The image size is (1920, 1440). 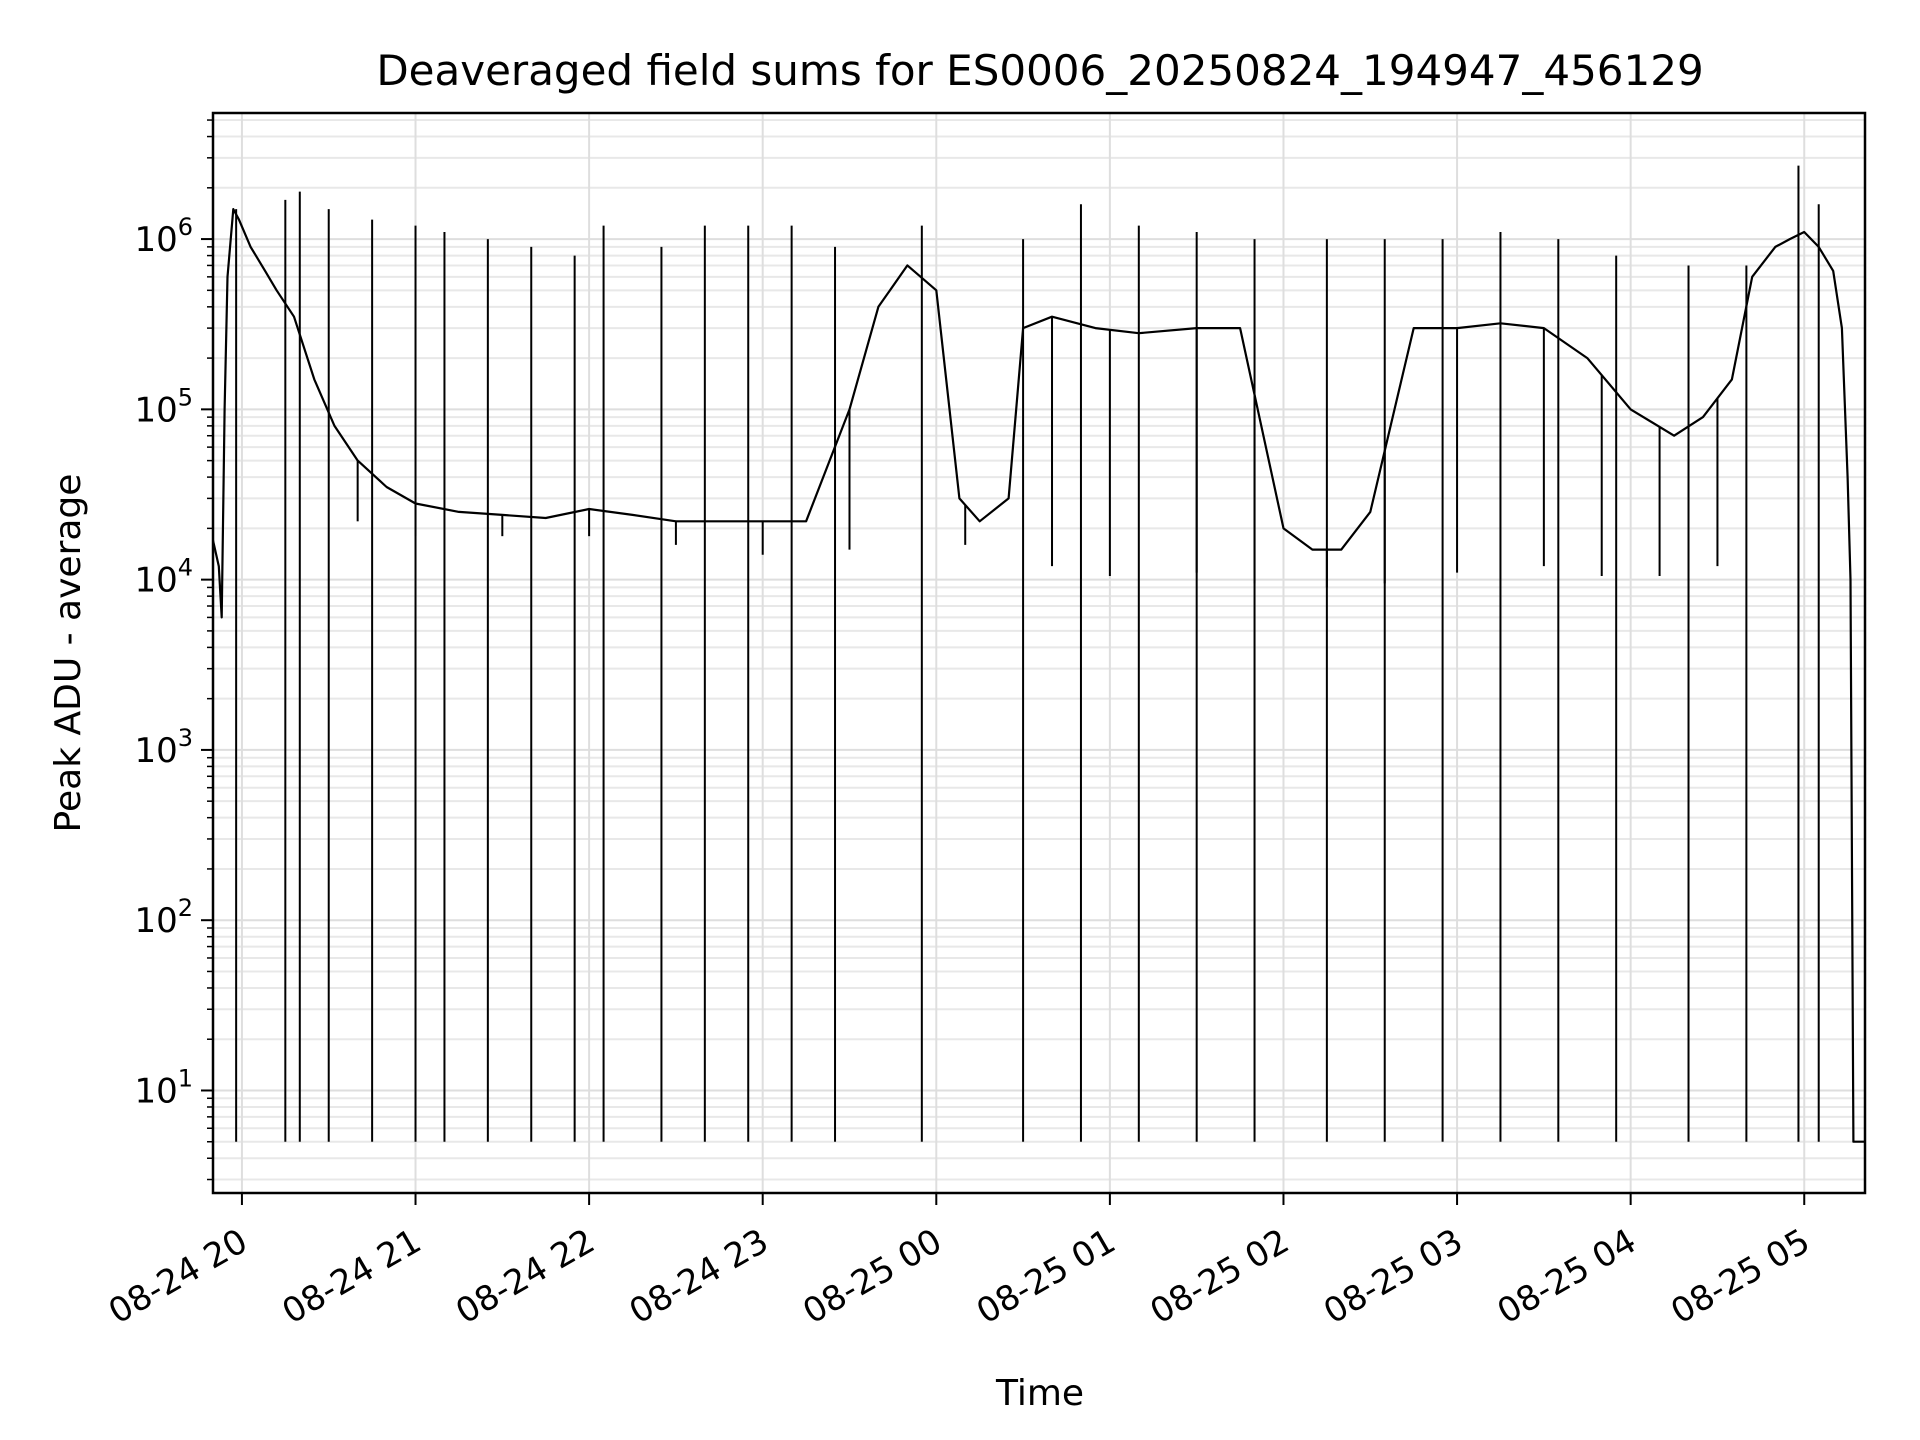 What do you see at coordinates (163, 917) in the screenshot?
I see `y-tick-label: 10²` at bounding box center [163, 917].